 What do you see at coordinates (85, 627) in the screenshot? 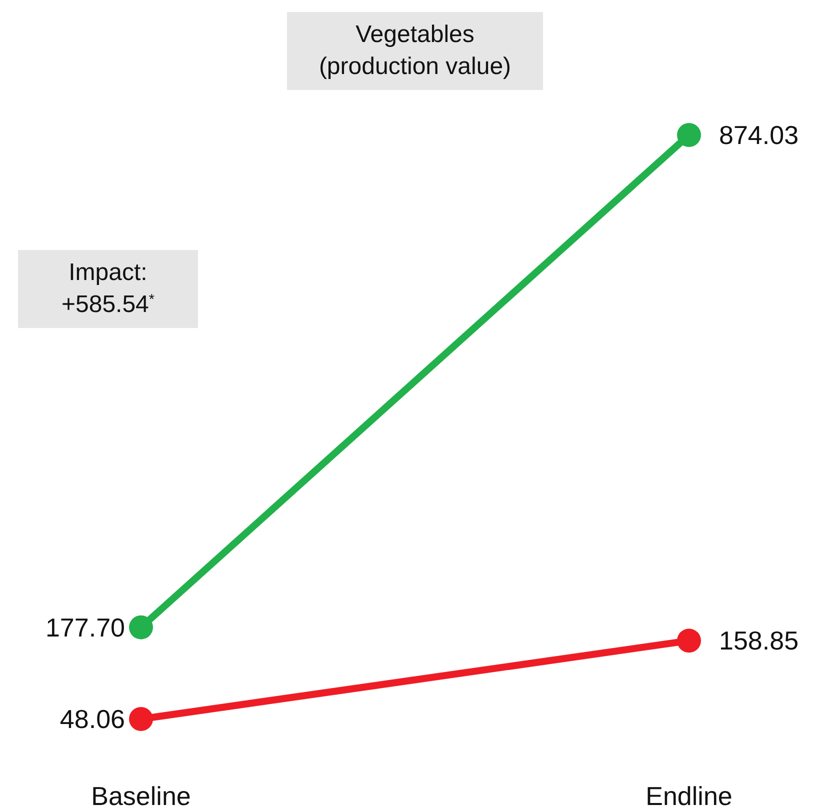
I see `data-label: 177.70` at bounding box center [85, 627].